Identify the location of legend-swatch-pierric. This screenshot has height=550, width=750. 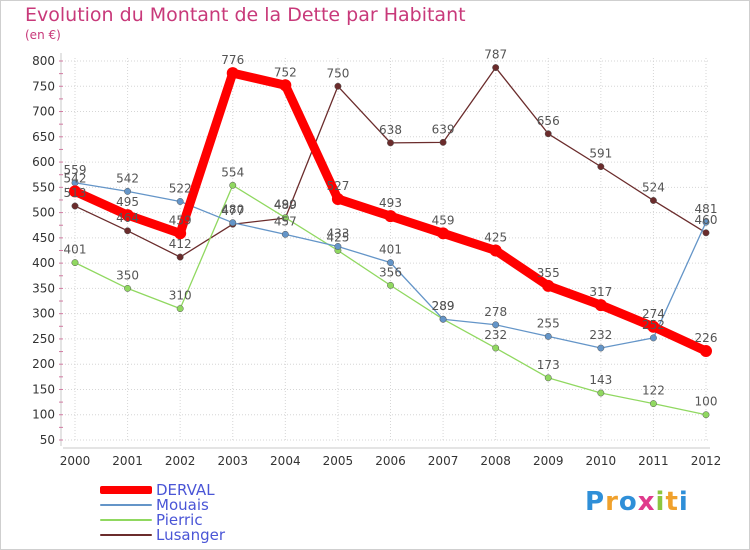
(126, 520).